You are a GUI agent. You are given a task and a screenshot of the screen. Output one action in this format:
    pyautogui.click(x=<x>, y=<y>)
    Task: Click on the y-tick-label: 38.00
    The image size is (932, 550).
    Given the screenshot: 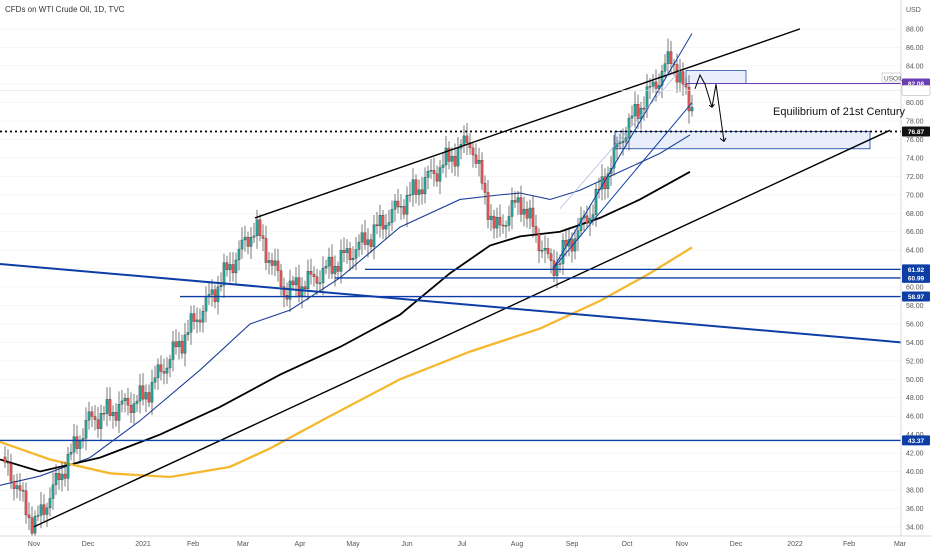 What is the action you would take?
    pyautogui.click(x=915, y=490)
    